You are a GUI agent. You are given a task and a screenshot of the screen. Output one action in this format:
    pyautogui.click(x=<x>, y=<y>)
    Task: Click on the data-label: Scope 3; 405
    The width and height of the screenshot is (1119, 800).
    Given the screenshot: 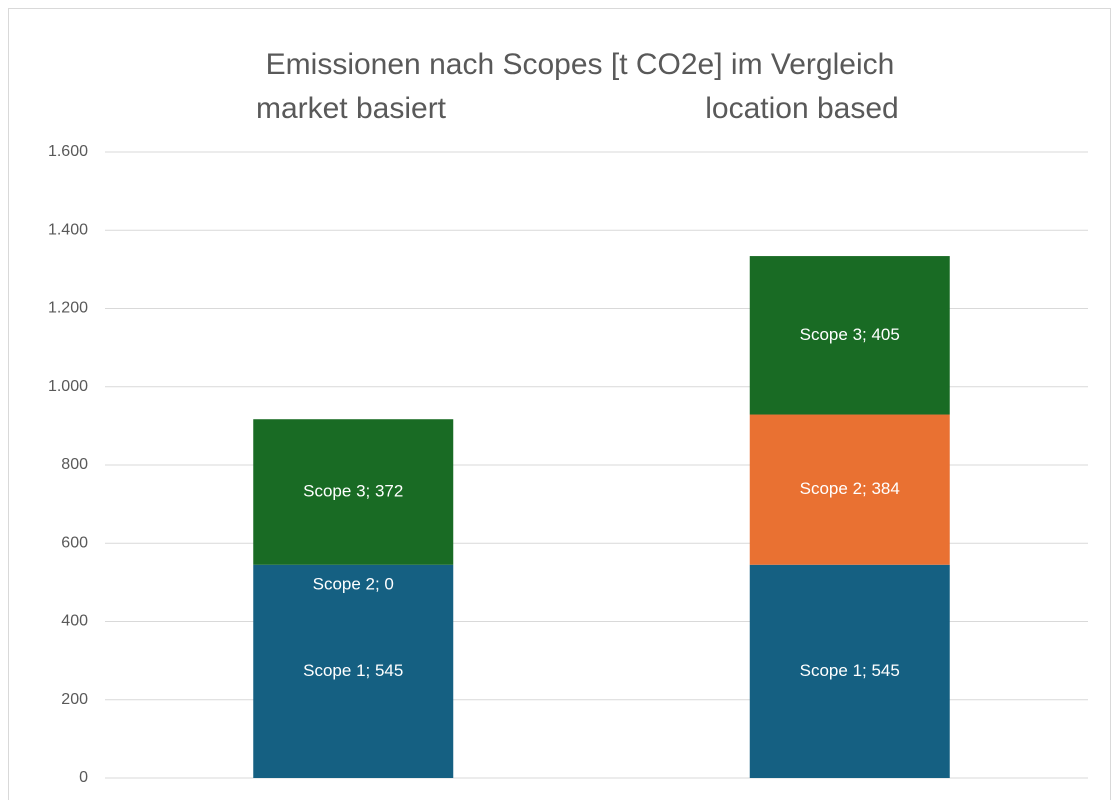 What is the action you would take?
    pyautogui.click(x=850, y=334)
    